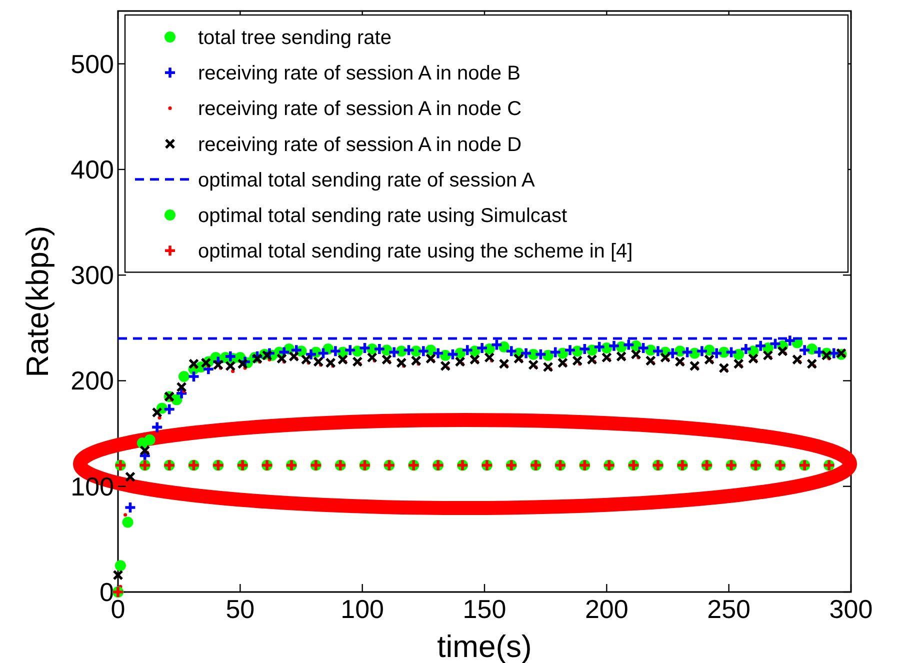  Describe the element at coordinates (851, 609) in the screenshot. I see `x-tick-label: 300` at that location.